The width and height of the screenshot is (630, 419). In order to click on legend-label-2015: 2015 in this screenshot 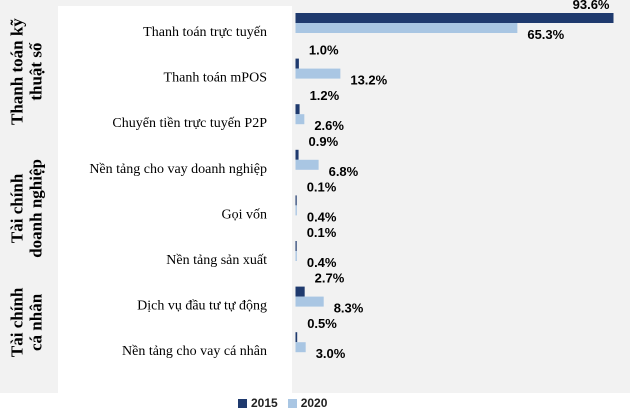, I will do `click(264, 403)`.